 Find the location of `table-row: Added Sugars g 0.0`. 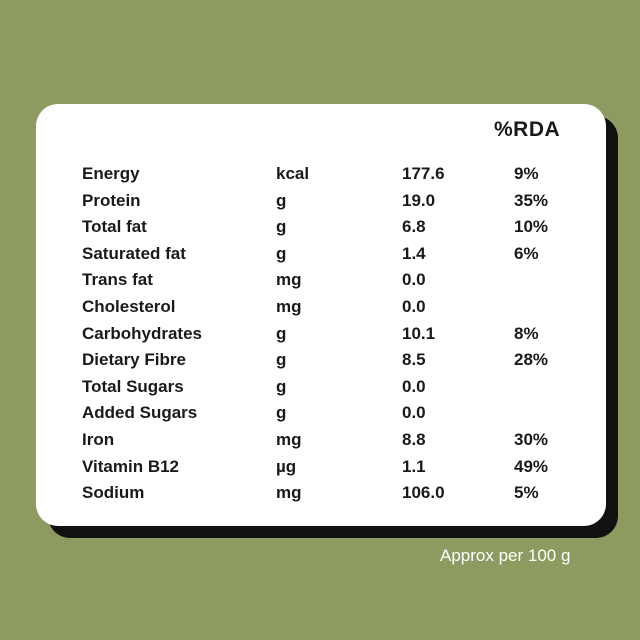

table-row: Added Sugars g 0.0 is located at coordinates (320, 416).